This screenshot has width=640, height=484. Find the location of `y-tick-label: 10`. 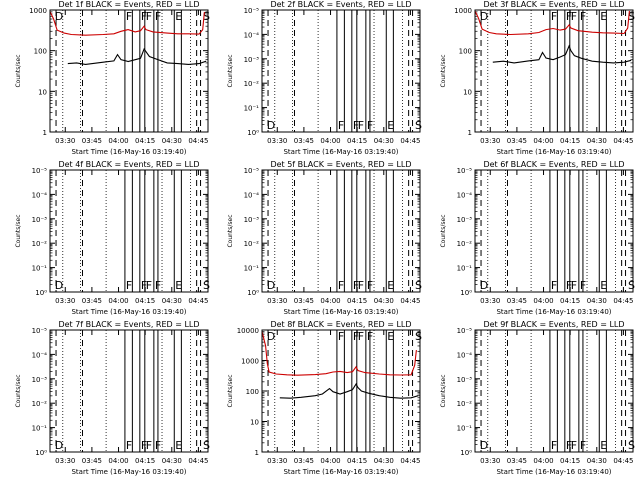

y-tick-label: 10 is located at coordinates (42, 92).